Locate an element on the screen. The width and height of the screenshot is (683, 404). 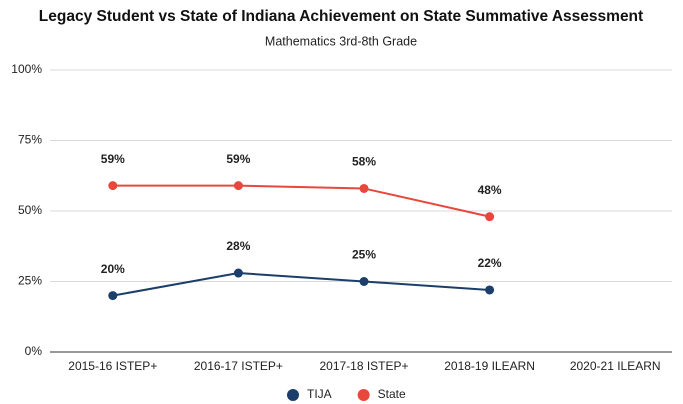
y-tick-label: 0% is located at coordinates (34, 351).